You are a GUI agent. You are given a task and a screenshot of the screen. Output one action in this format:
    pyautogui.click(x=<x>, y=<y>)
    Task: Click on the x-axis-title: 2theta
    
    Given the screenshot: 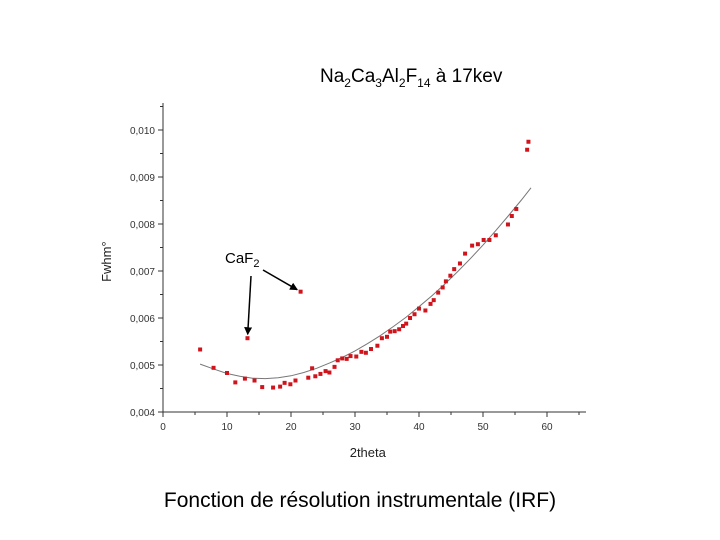 What is the action you would take?
    pyautogui.click(x=368, y=452)
    